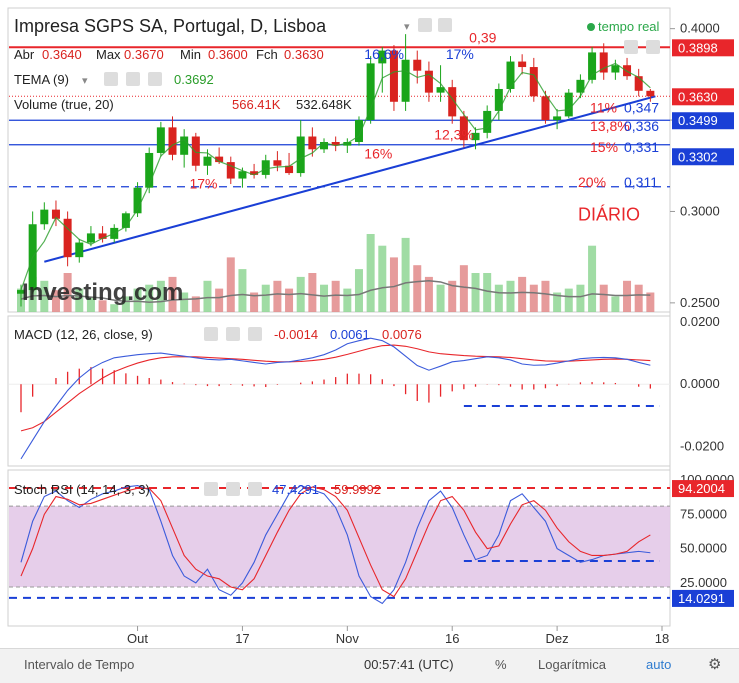 The width and height of the screenshot is (739, 683). I want to click on volume-value-2: 532.648K, so click(324, 104).